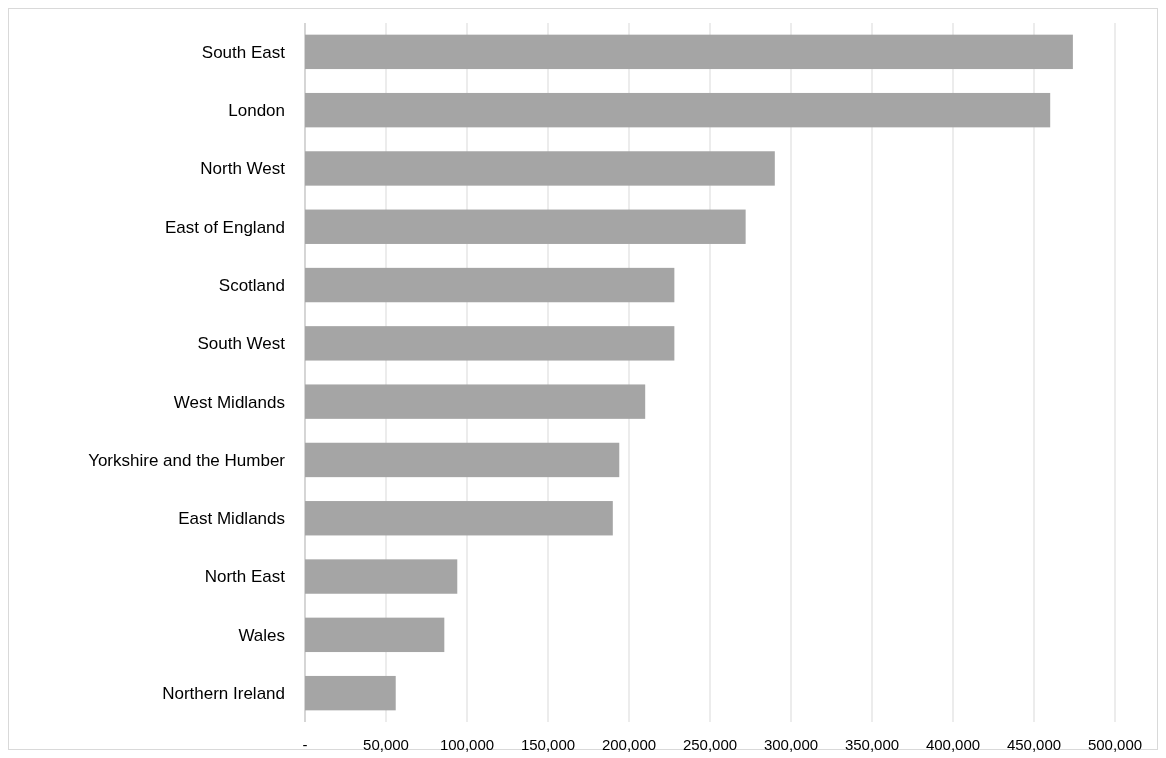  Describe the element at coordinates (243, 169) in the screenshot. I see `y-tick-label: North West` at that location.